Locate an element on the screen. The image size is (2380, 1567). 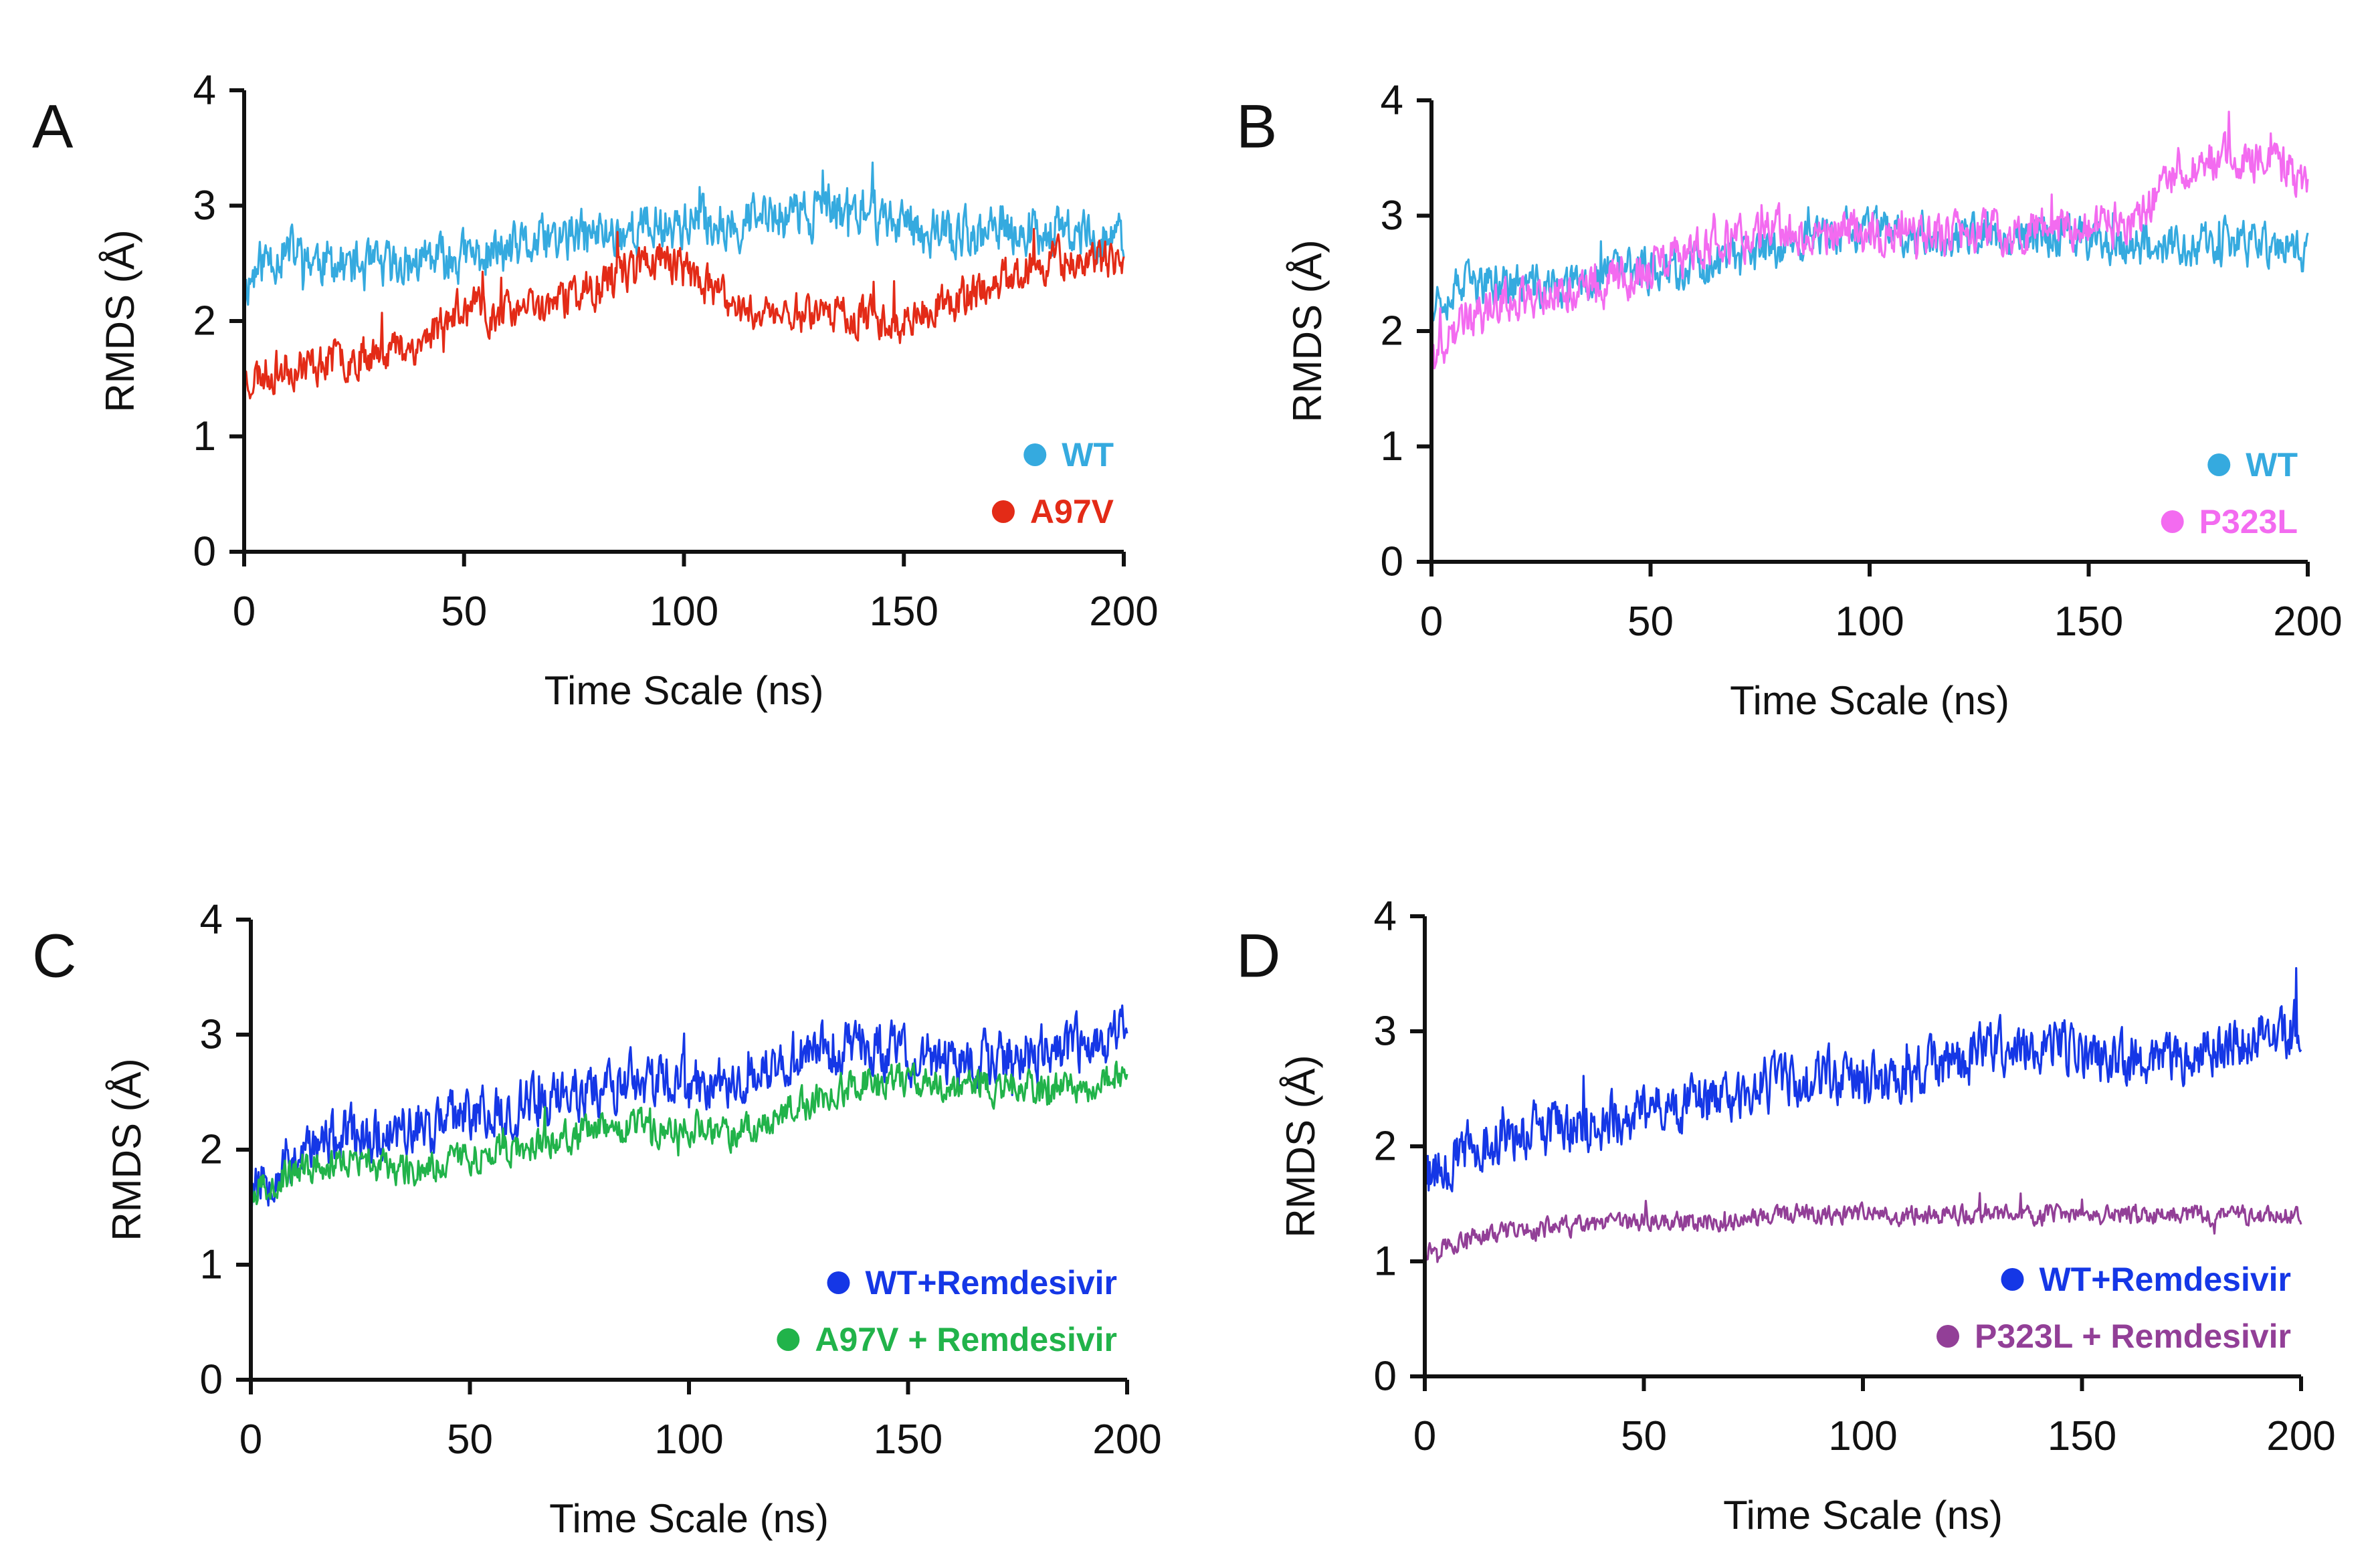
legend-label: A97V + Remdesivir is located at coordinates (966, 1339).